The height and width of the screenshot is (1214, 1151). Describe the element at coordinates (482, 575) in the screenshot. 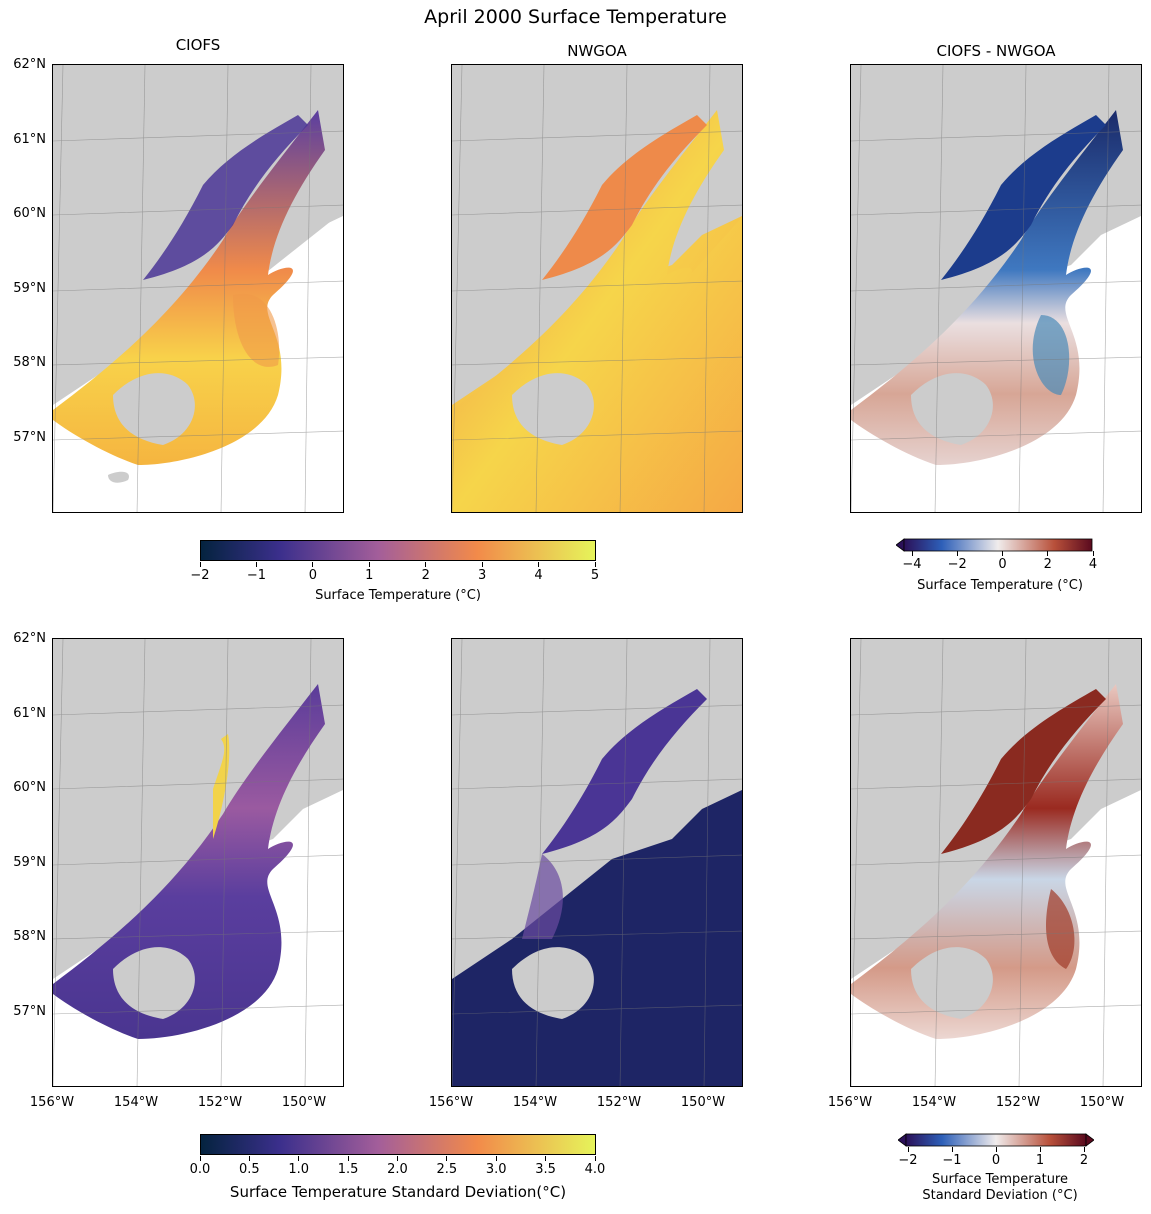

I see `colorbar-tick-label: 3` at that location.